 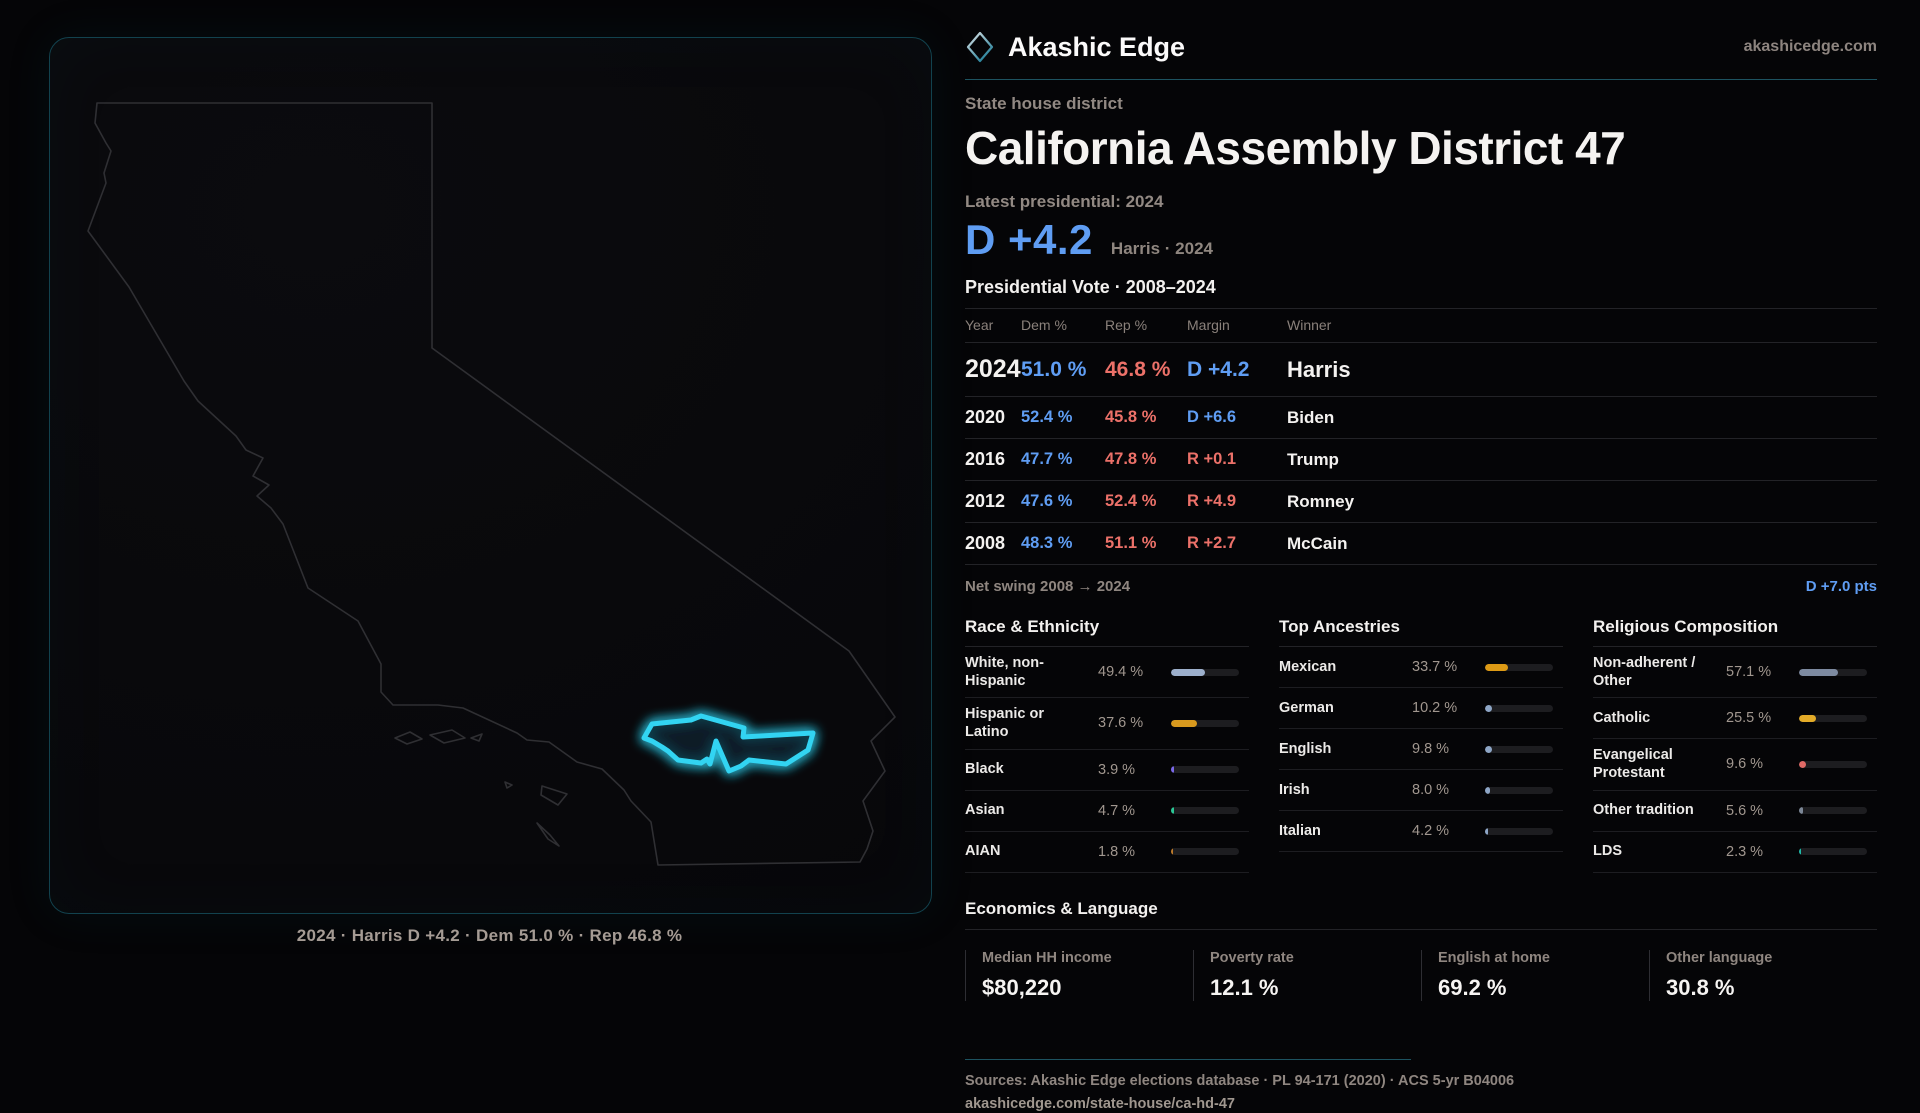 What do you see at coordinates (983, 851) in the screenshot?
I see `demographic-label: AIAN` at bounding box center [983, 851].